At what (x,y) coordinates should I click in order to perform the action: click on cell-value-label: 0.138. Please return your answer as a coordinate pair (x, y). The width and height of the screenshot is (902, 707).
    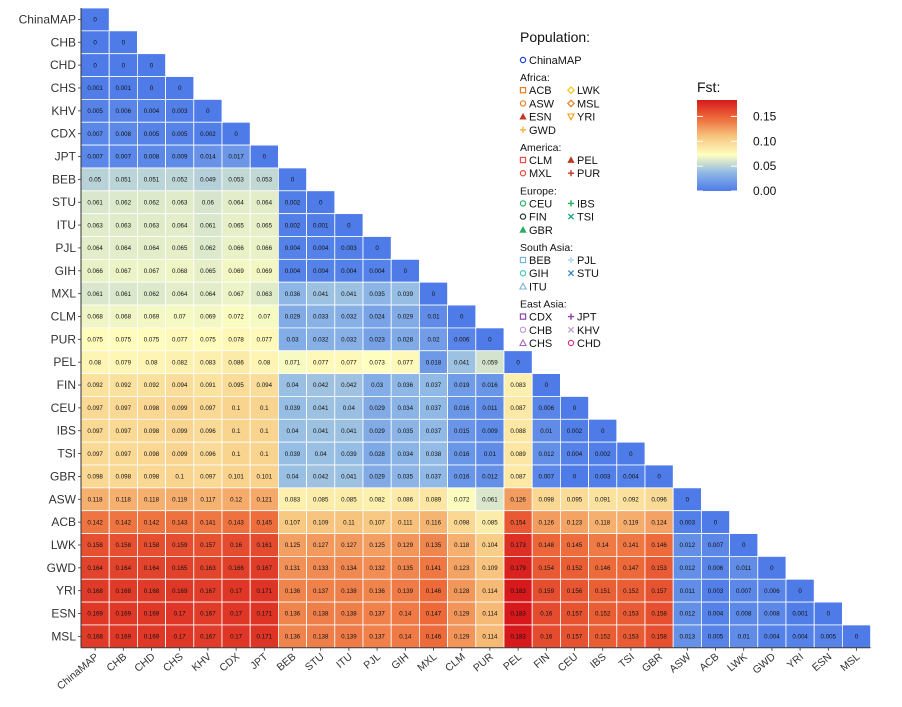
    Looking at the image, I should click on (349, 591).